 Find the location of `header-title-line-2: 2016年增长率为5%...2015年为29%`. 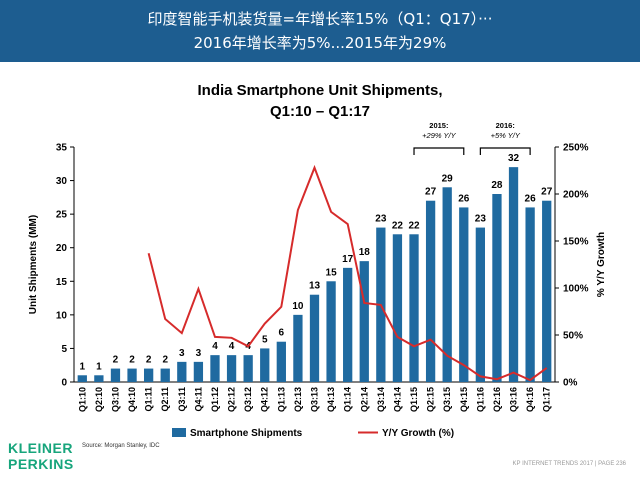

header-title-line-2: 2016年增长率为5%...2015年为29% is located at coordinates (320, 43).